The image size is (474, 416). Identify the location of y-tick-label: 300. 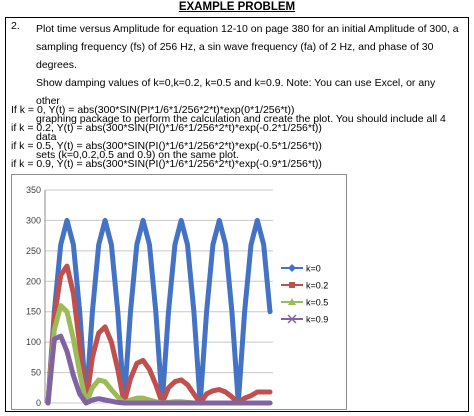
(33, 220).